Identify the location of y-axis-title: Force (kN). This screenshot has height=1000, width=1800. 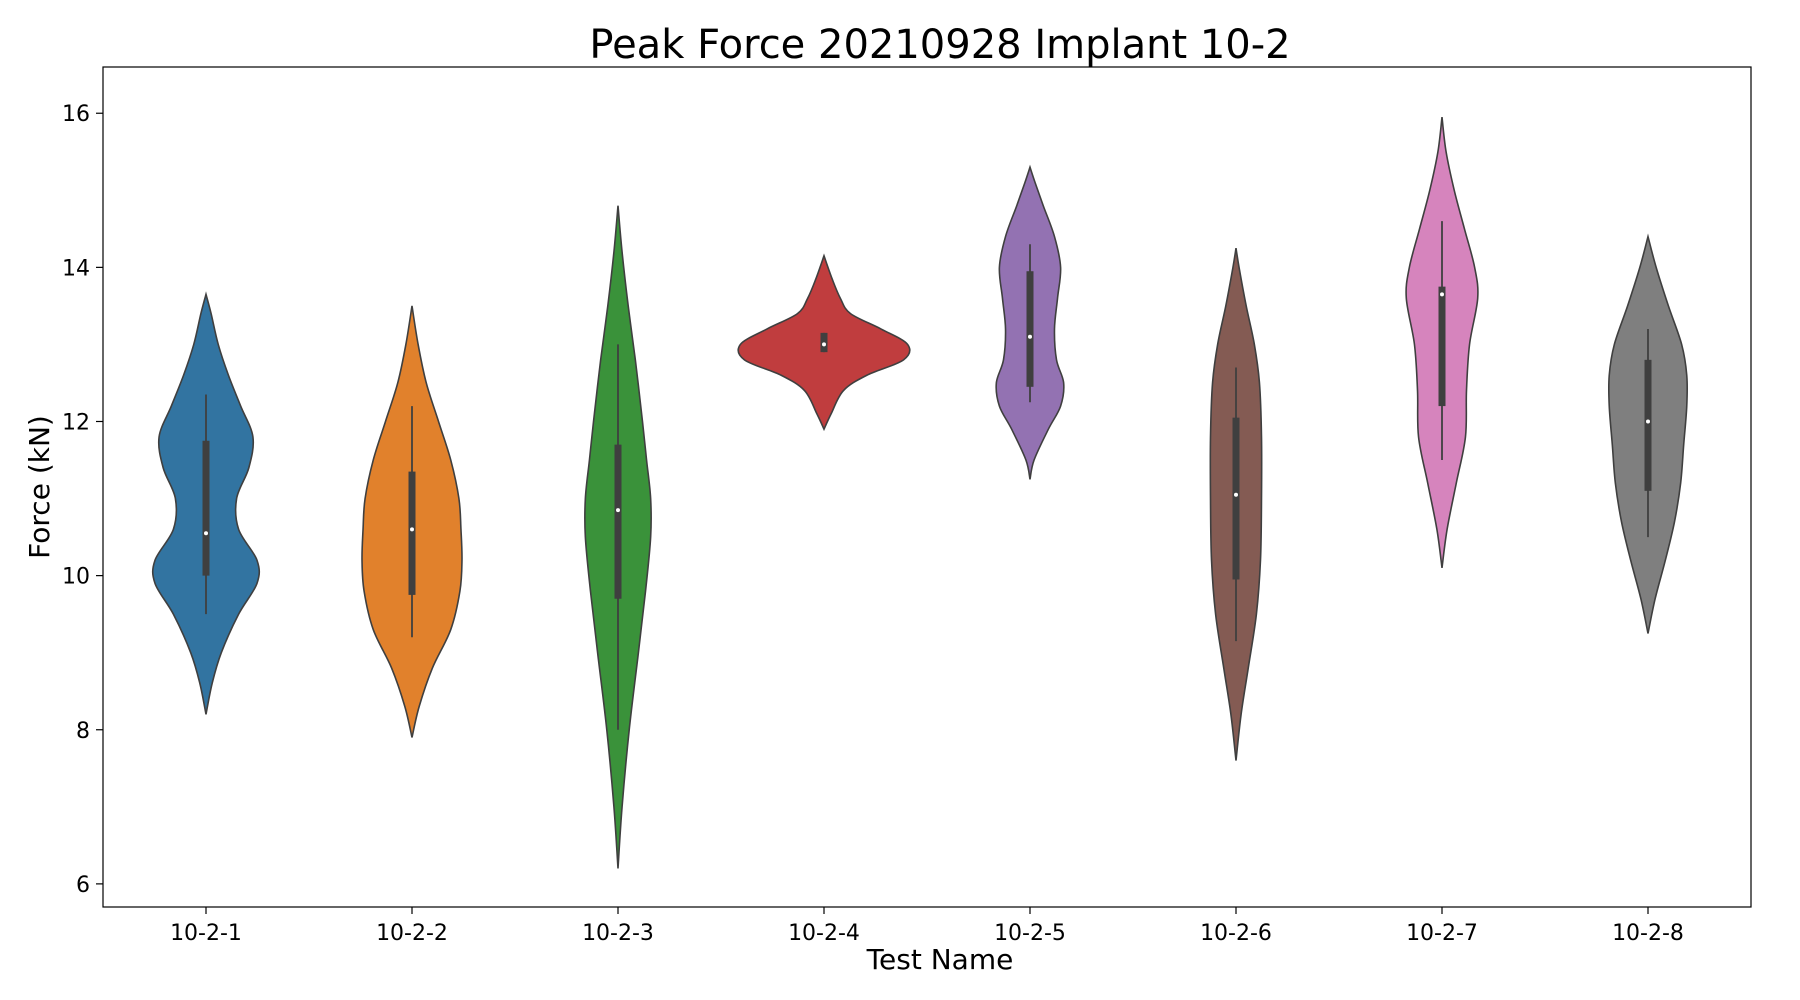
(39, 487).